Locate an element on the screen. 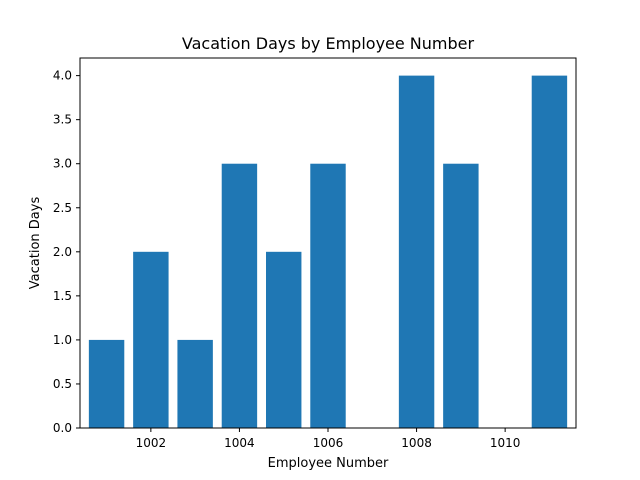 This screenshot has height=480, width=640. y-tick-label: 2.0 is located at coordinates (62, 252).